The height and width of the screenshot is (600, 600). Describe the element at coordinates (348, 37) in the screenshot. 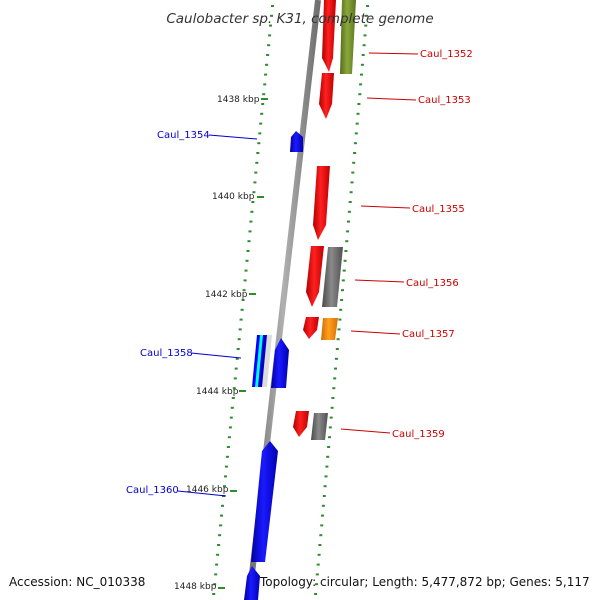

I see `olive-feature-arrow` at that location.